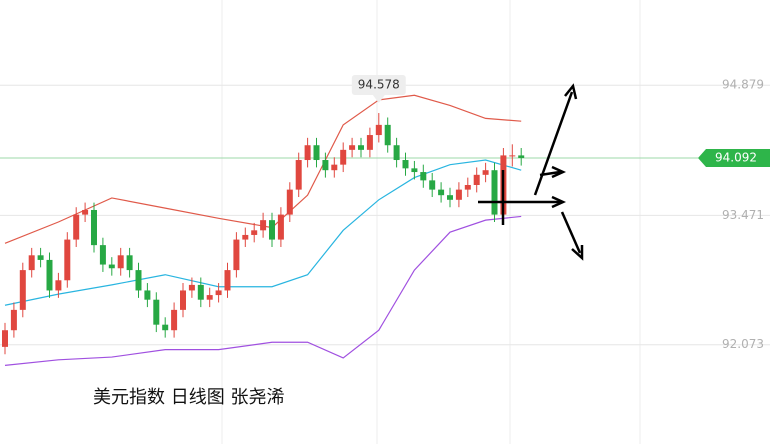 This screenshot has height=444, width=770. Describe the element at coordinates (188, 397) in the screenshot. I see `chart-title: 美元指数 日线图 张尧浠` at that location.